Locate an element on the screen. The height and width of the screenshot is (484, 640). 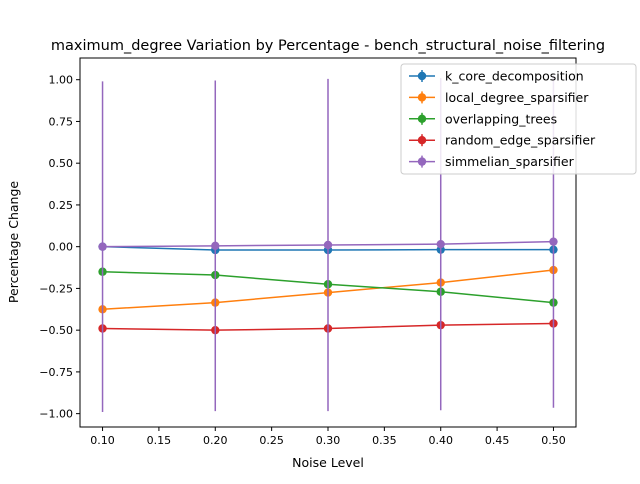
legend-label: k_core_decomposition is located at coordinates (514, 76).